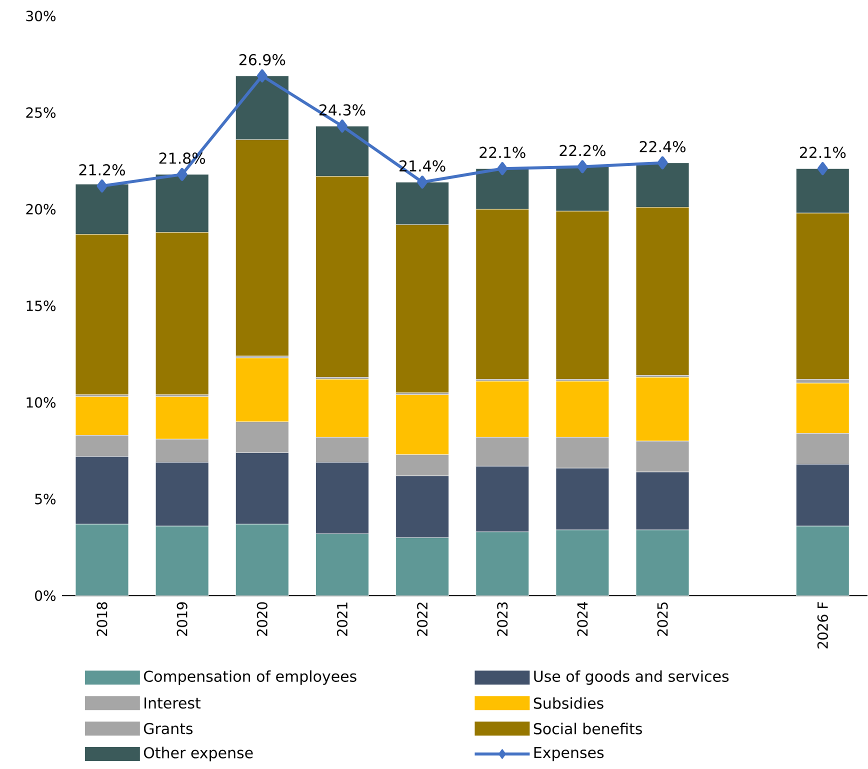 Image resolution: width=868 pixels, height=769 pixels. Describe the element at coordinates (41, 16) in the screenshot. I see `y-tick-label: 30%` at that location.